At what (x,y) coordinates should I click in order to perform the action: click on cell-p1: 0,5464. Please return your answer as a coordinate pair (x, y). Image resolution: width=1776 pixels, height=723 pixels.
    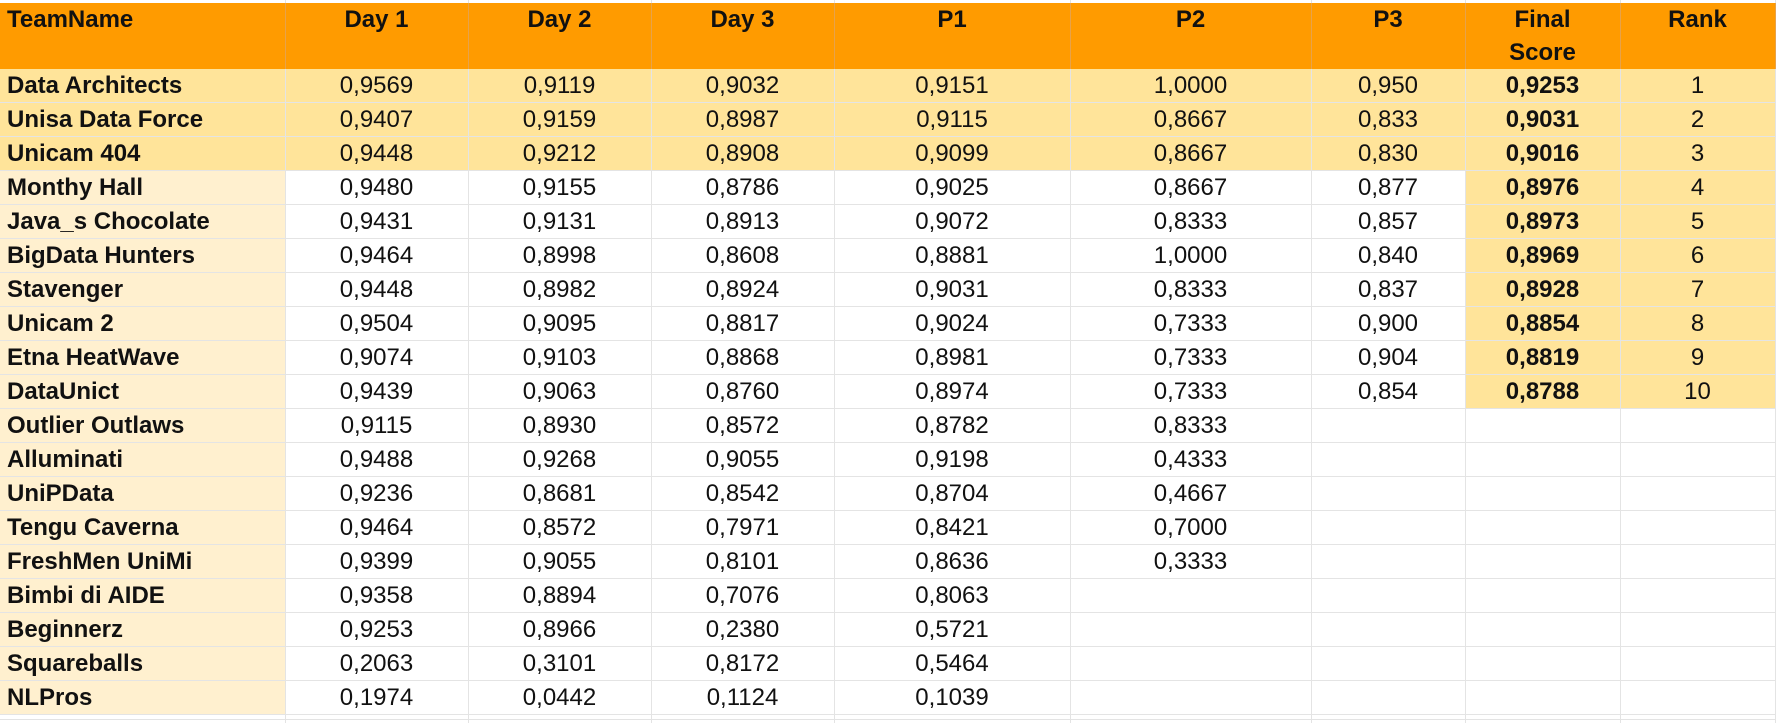
    Looking at the image, I should click on (952, 663).